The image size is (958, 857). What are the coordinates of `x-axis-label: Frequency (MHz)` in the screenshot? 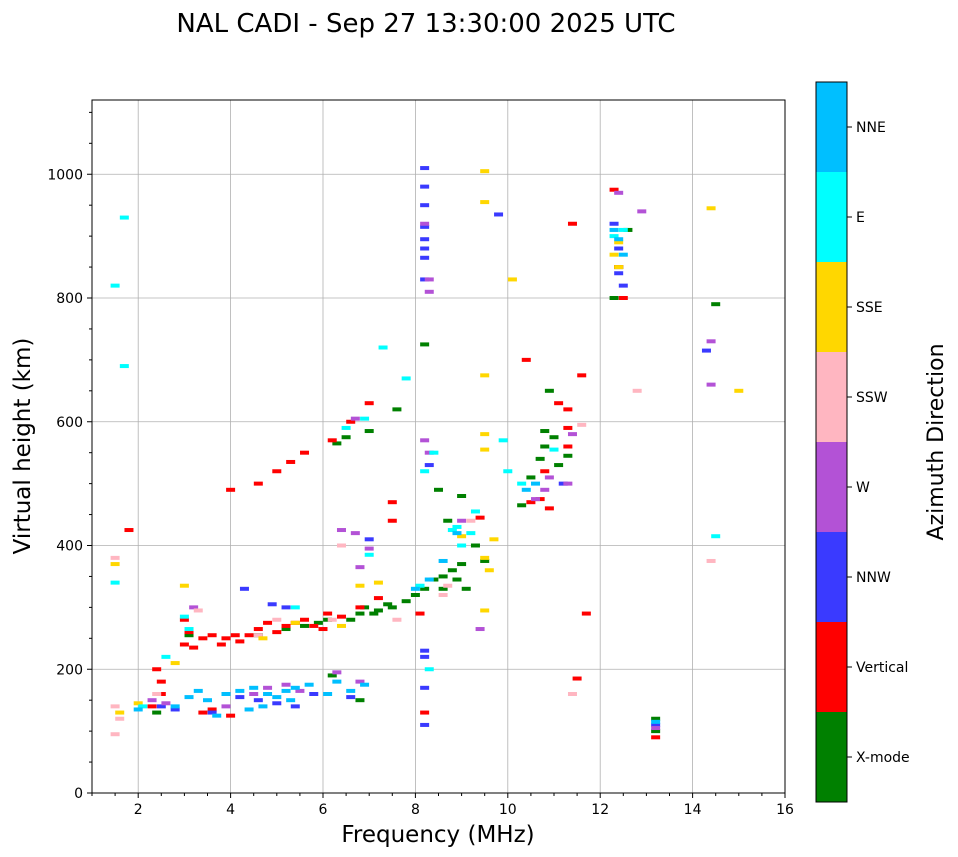 It's located at (437, 835).